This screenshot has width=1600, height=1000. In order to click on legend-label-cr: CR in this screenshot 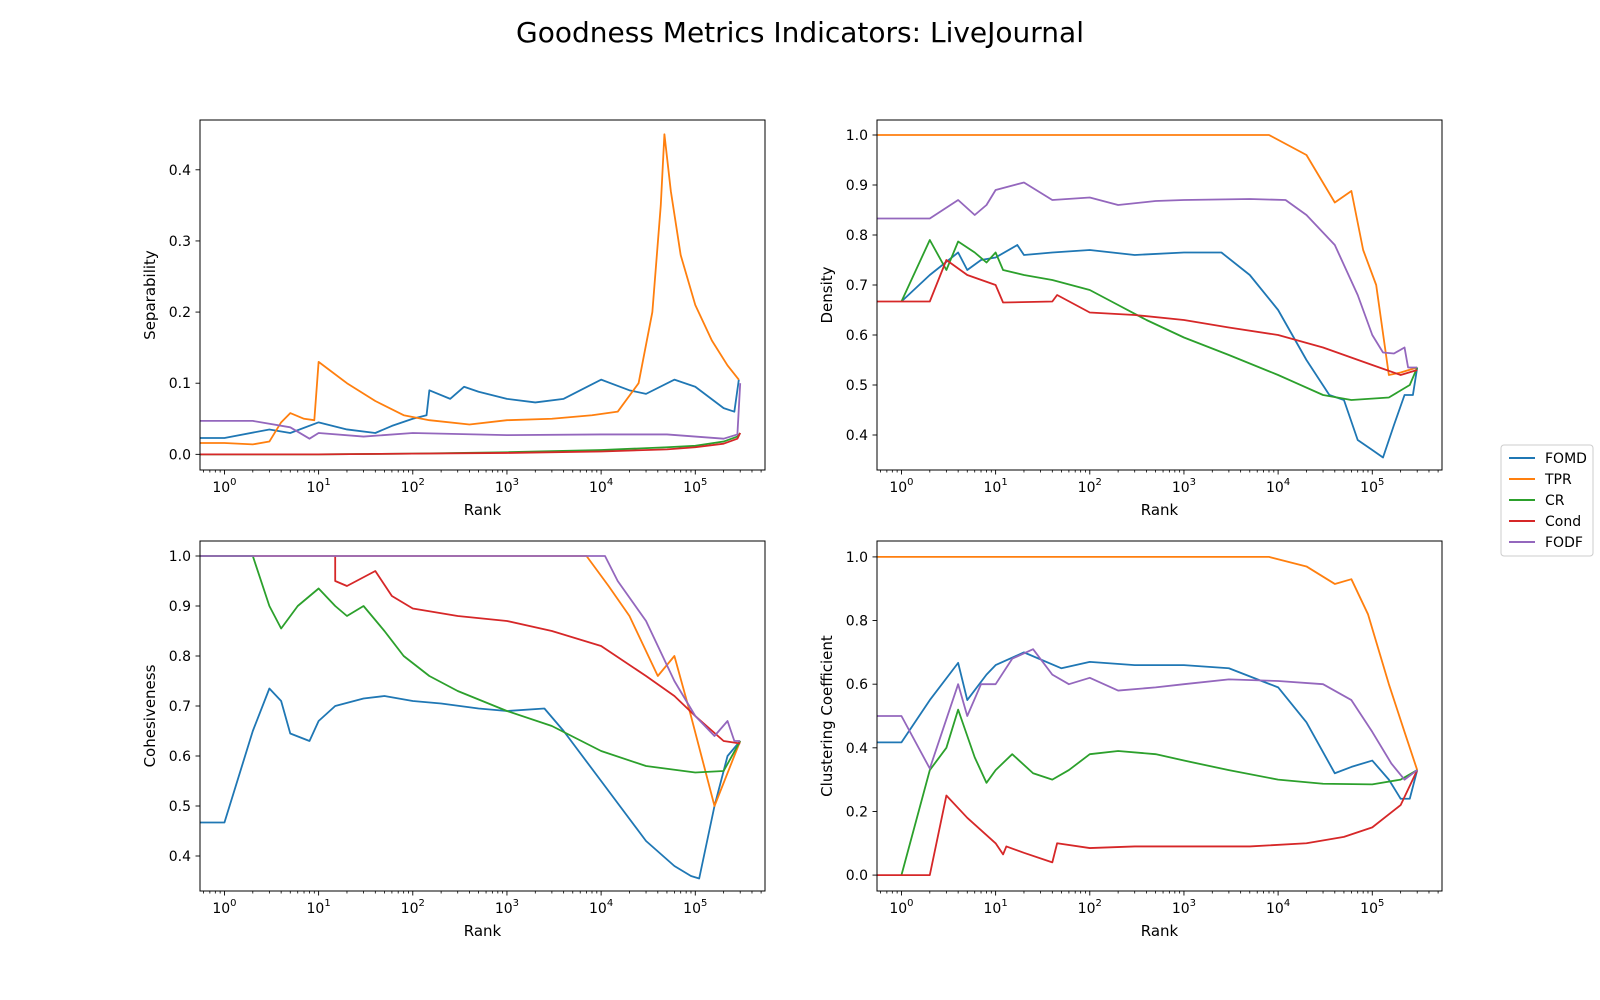, I will do `click(1555, 501)`.